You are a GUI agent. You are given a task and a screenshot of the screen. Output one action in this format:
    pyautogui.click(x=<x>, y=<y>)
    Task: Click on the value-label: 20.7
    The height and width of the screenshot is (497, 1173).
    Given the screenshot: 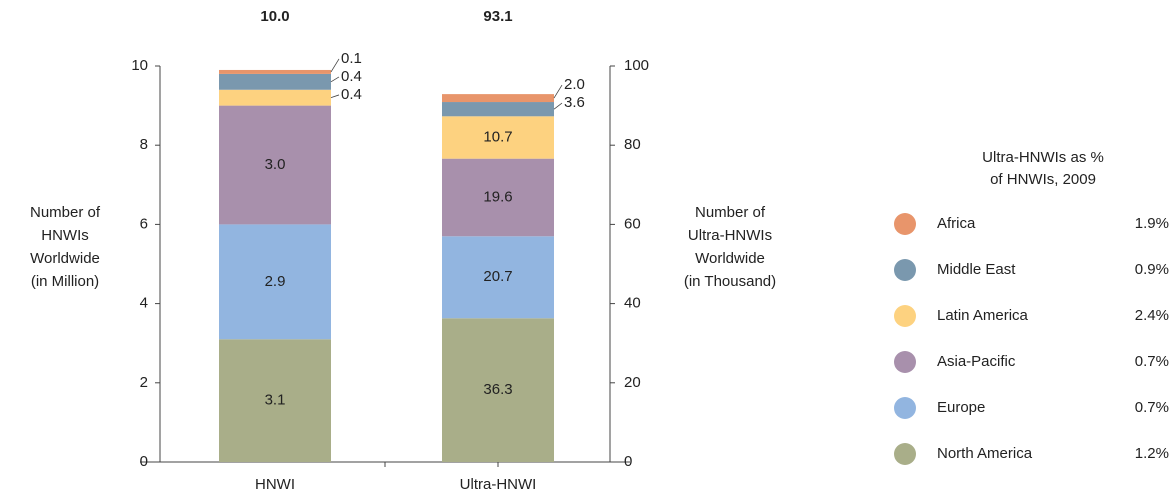 What is the action you would take?
    pyautogui.click(x=497, y=276)
    